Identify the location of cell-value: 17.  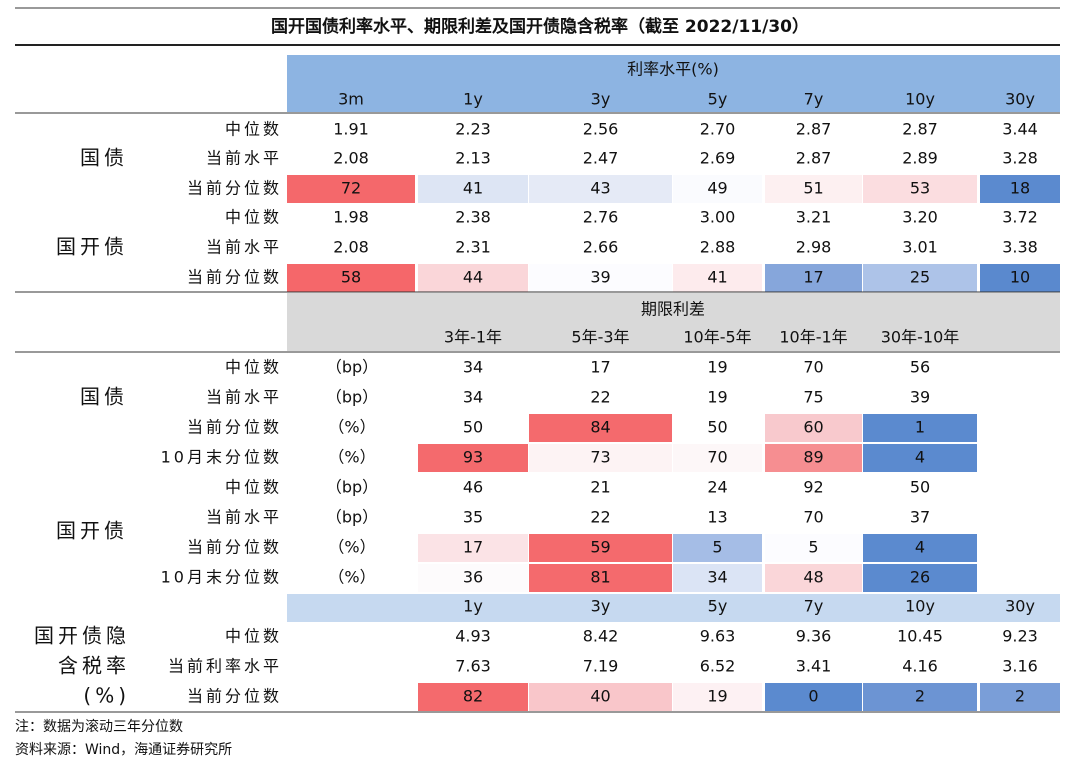
(600, 367).